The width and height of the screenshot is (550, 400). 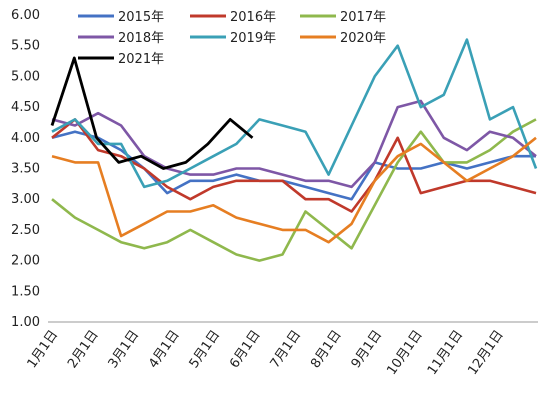 I want to click on x-tick-label: 7月1日, so click(x=286, y=349).